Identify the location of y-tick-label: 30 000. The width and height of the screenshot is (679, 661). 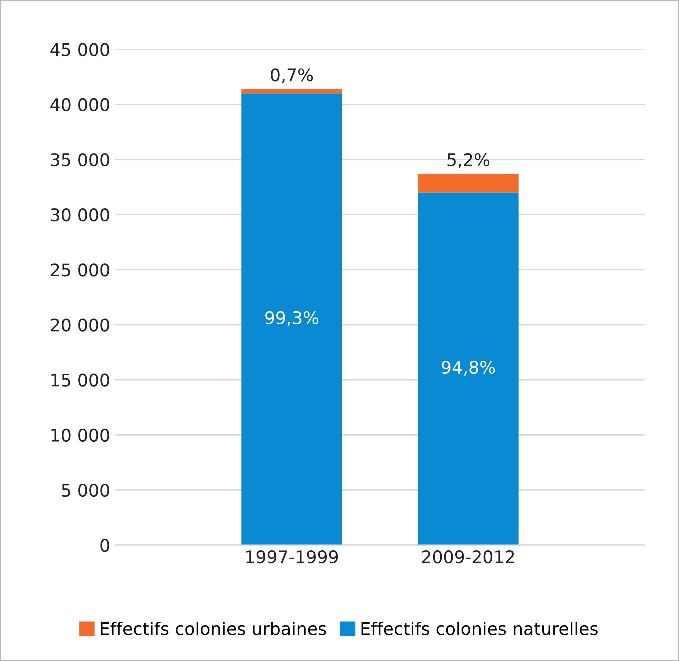
(80, 215).